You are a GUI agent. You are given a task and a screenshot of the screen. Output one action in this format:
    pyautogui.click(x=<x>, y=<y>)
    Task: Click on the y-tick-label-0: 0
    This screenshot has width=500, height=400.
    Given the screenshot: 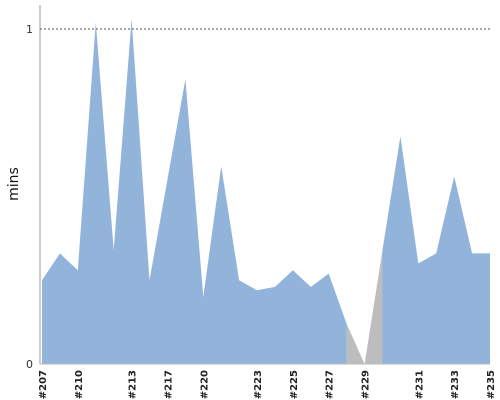 What is the action you would take?
    pyautogui.click(x=29, y=364)
    